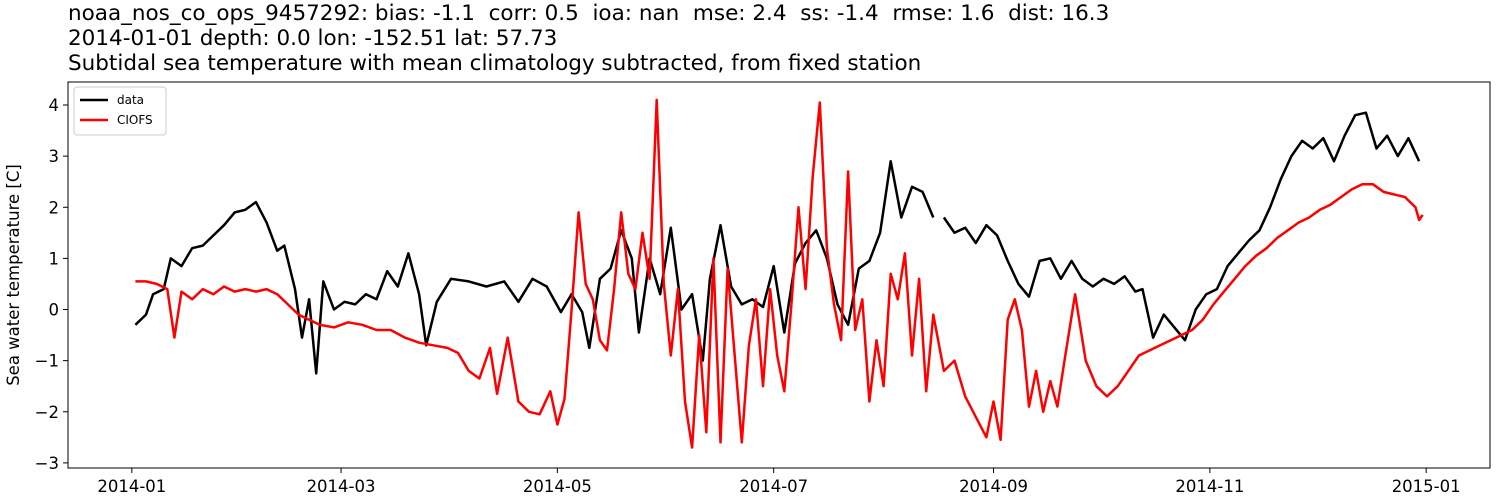 This screenshot has height=500, width=1500. Describe the element at coordinates (54, 207) in the screenshot. I see `y-tick-label: 2` at that location.